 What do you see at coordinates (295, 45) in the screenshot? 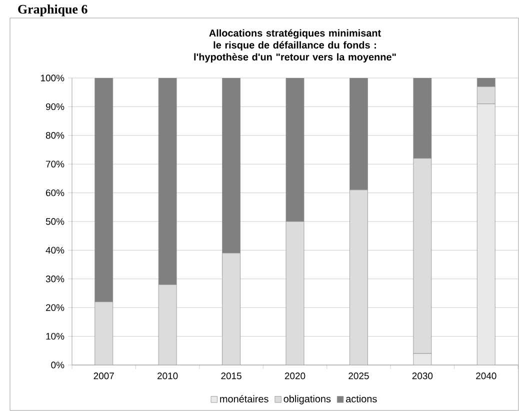
I see `chart-title: Allocations stratégiques minimisant le risque de défaillance du fonds : l'hypothèse d'un "retour vers la moyenne"` at bounding box center [295, 45].